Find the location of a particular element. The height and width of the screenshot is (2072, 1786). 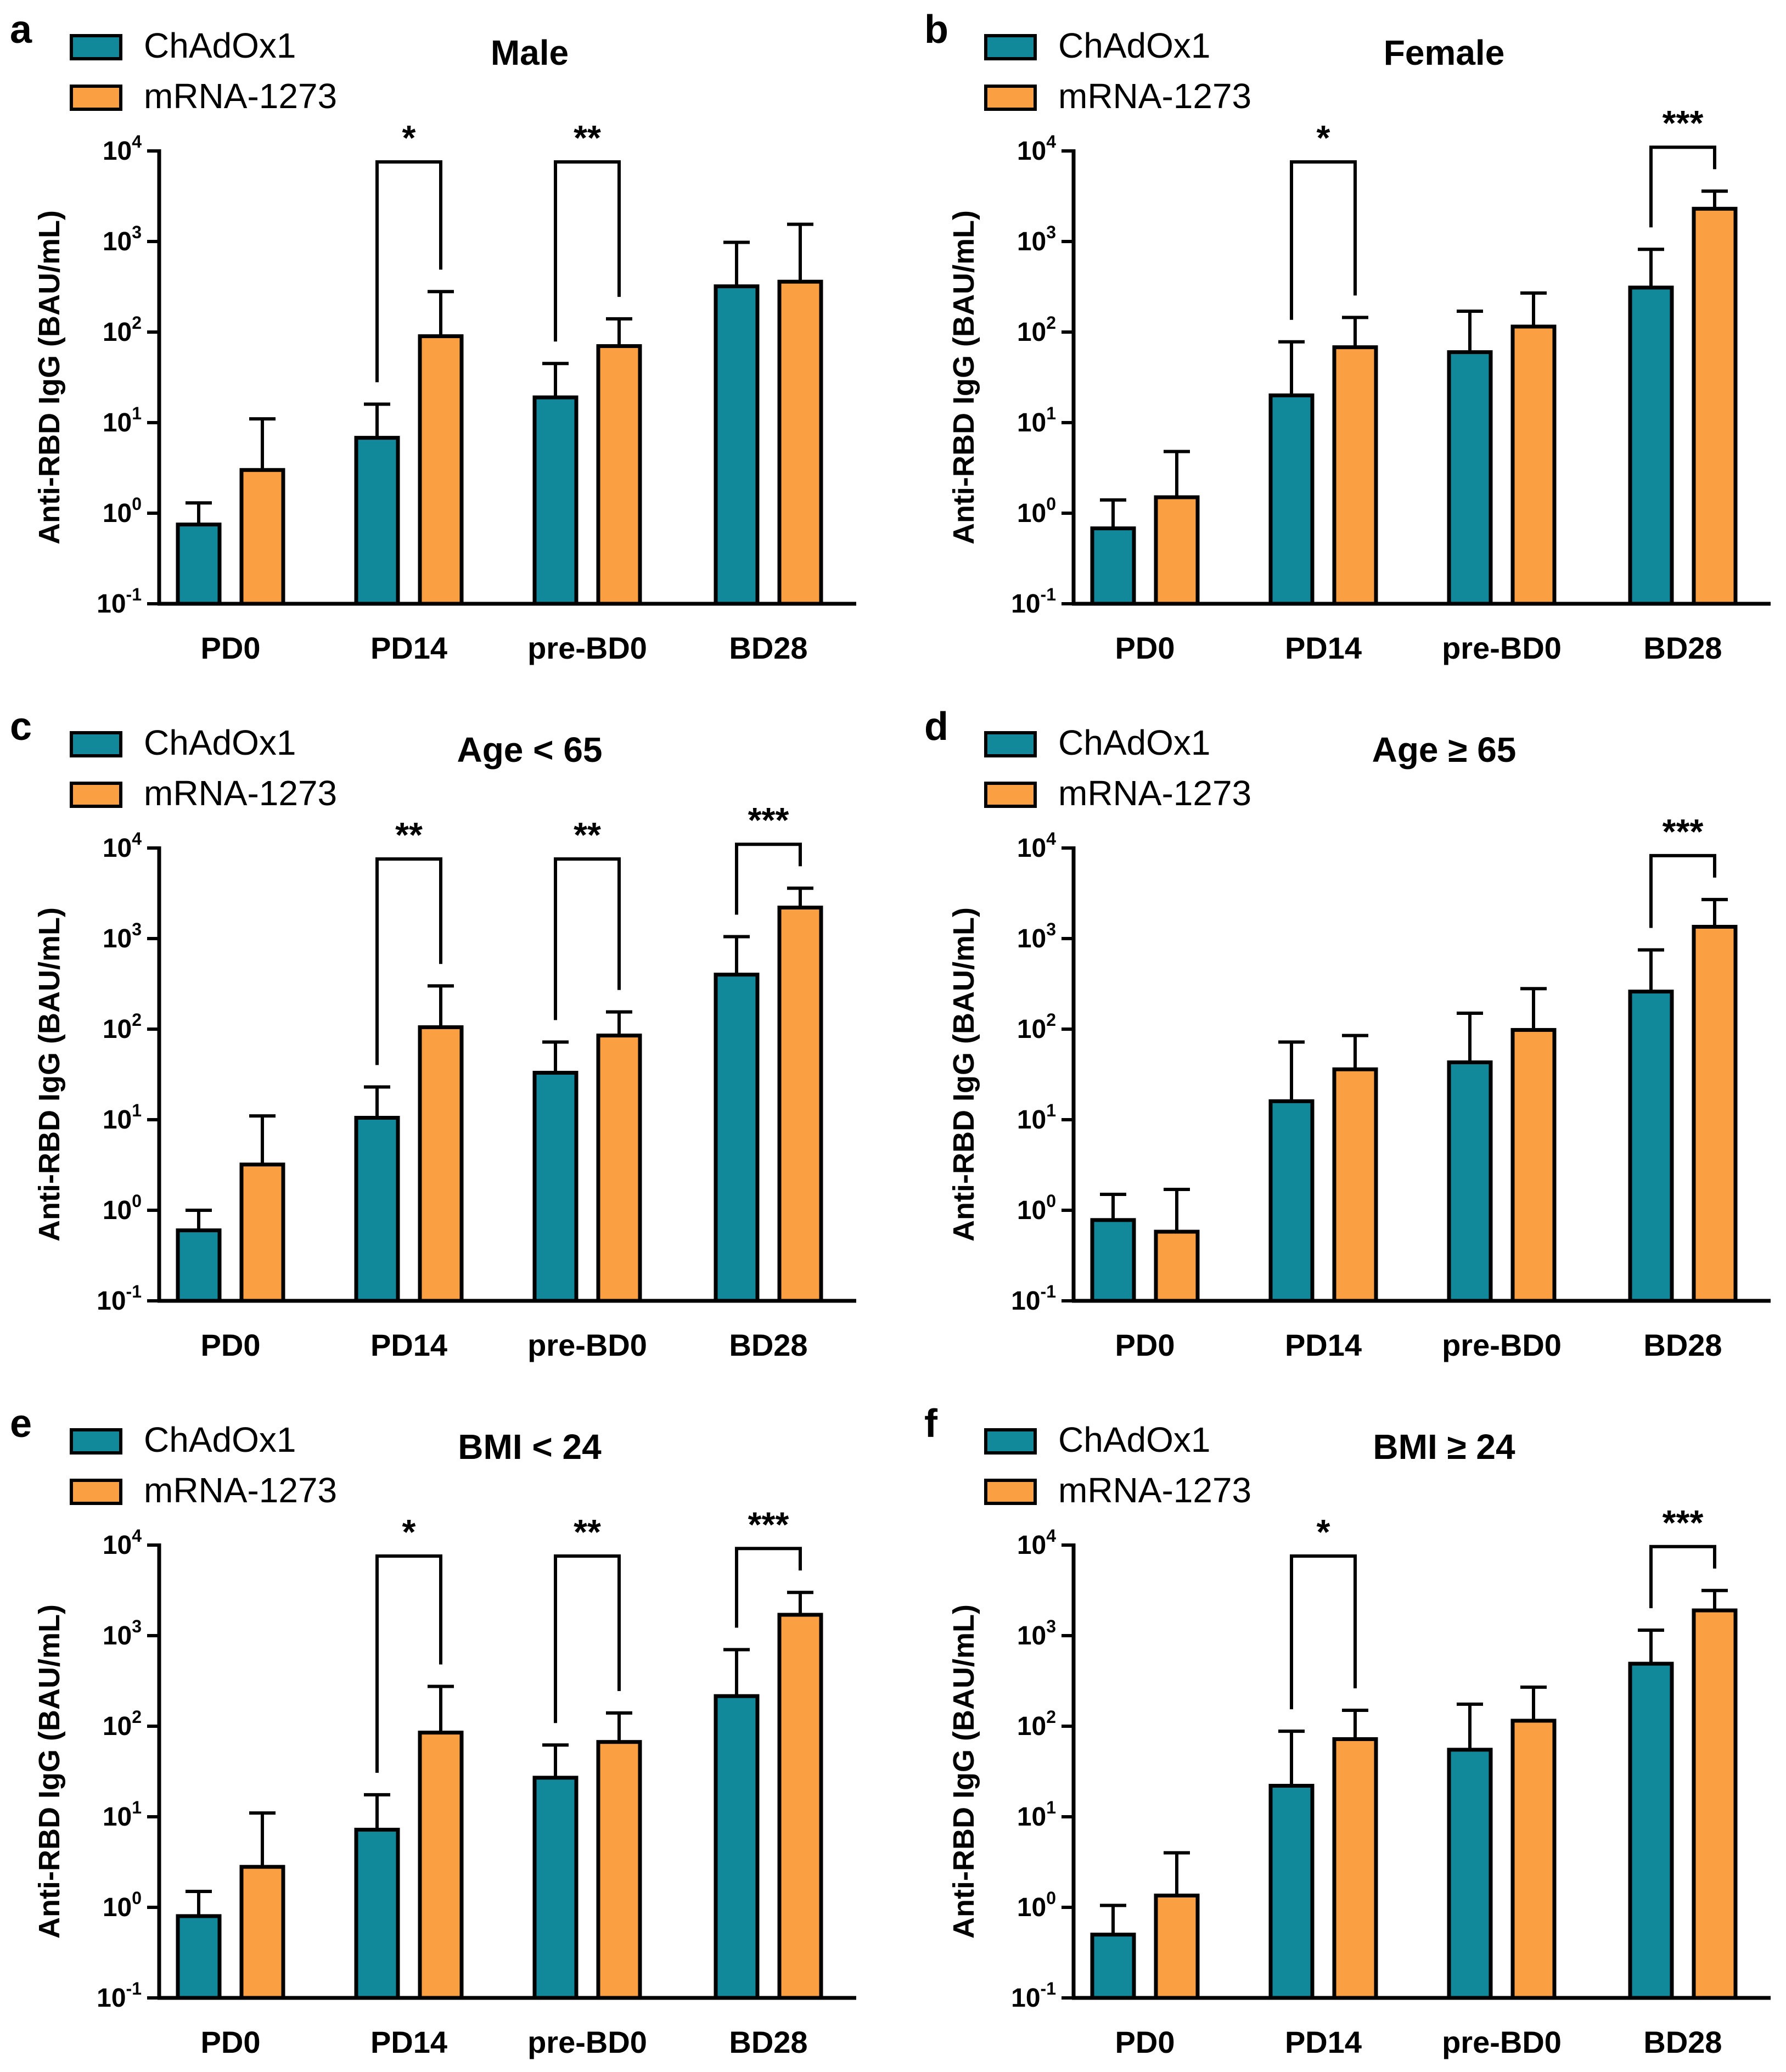

panel-letter: f is located at coordinates (931, 1424).